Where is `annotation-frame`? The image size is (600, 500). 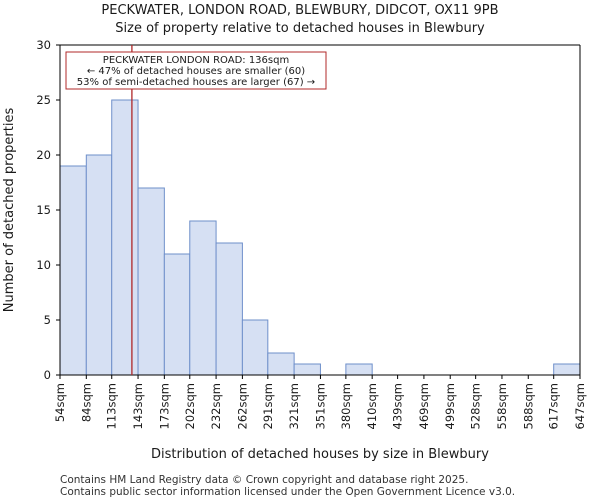 annotation-frame is located at coordinates (196, 70).